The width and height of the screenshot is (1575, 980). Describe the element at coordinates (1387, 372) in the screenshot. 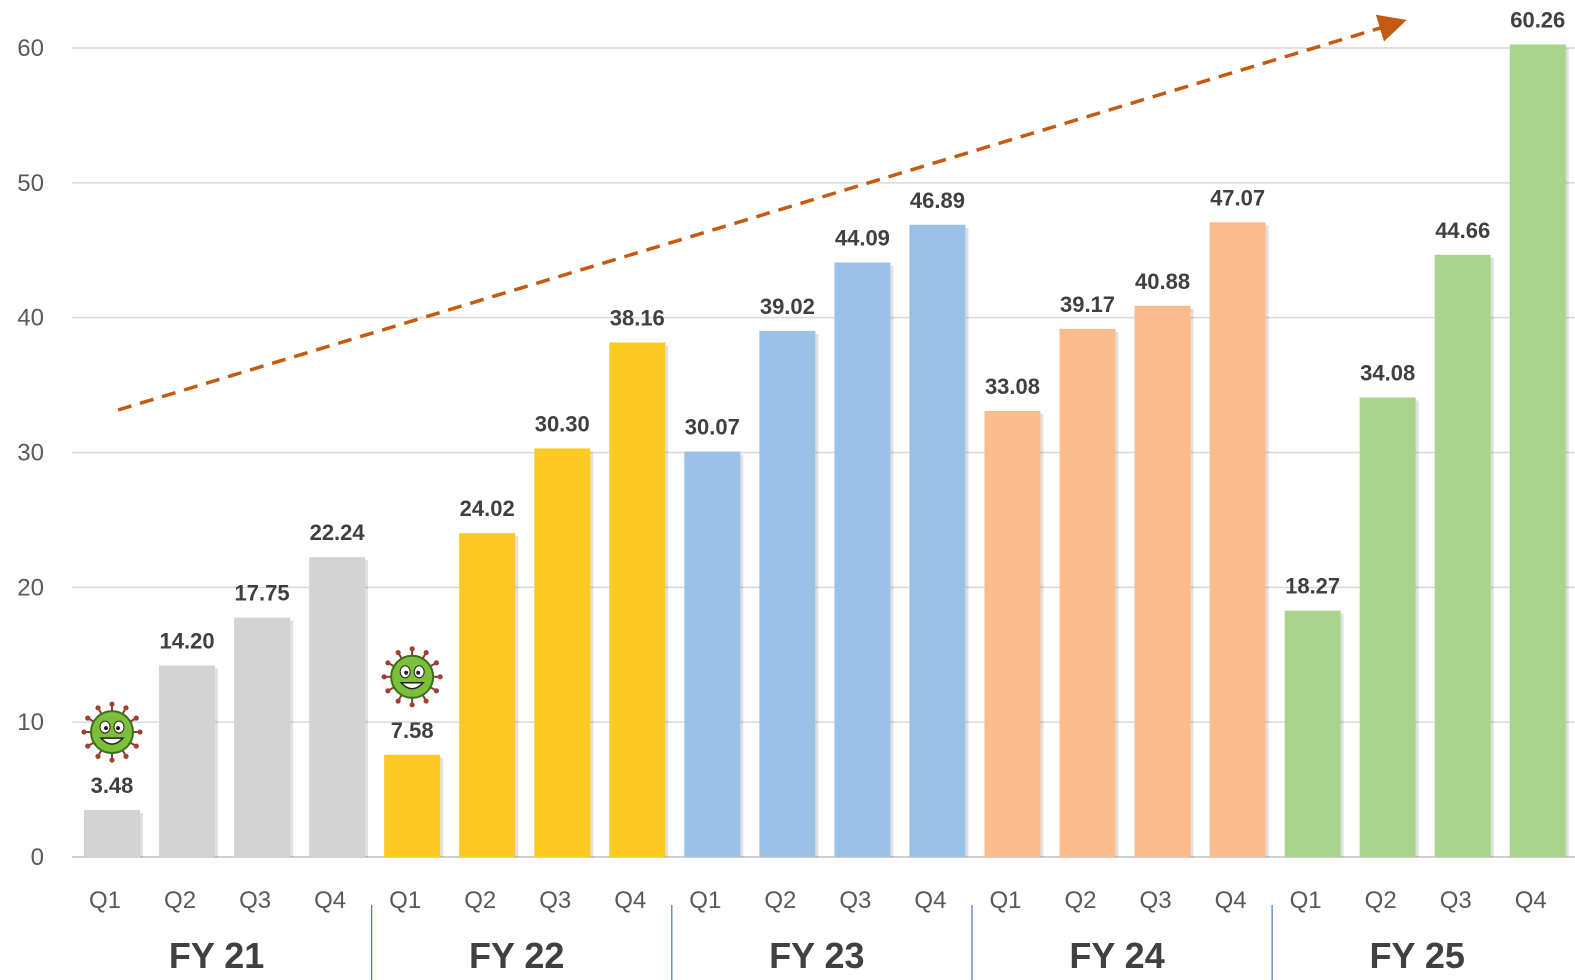

I see `data-label: 34.08` at that location.